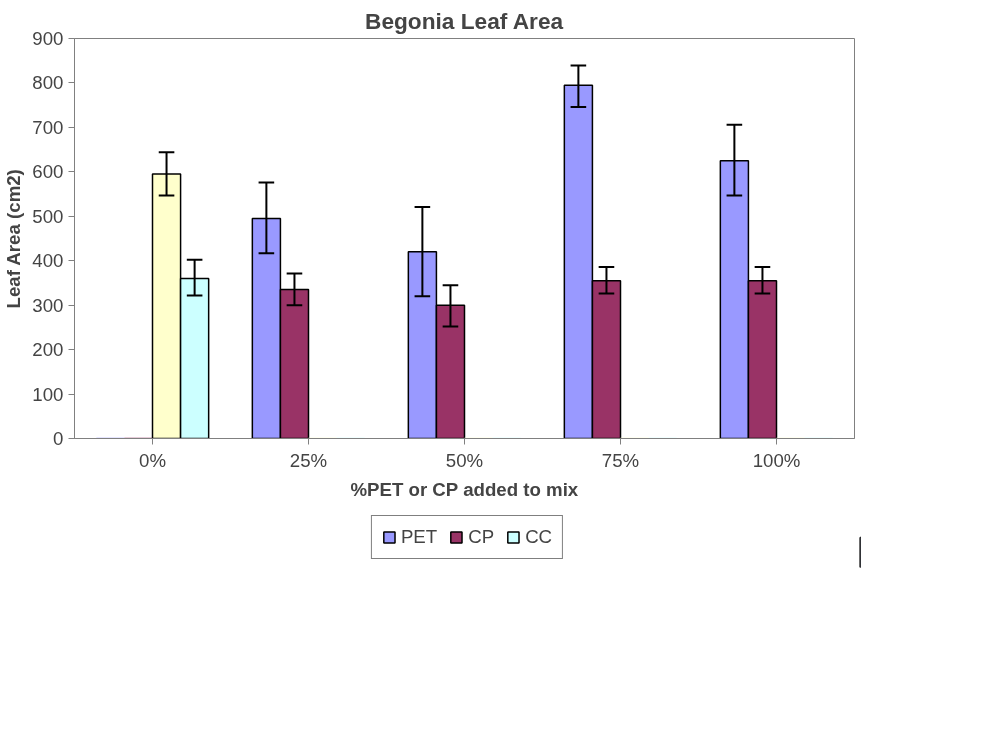 This screenshot has width=1005, height=755. I want to click on legend-label: CP, so click(481, 537).